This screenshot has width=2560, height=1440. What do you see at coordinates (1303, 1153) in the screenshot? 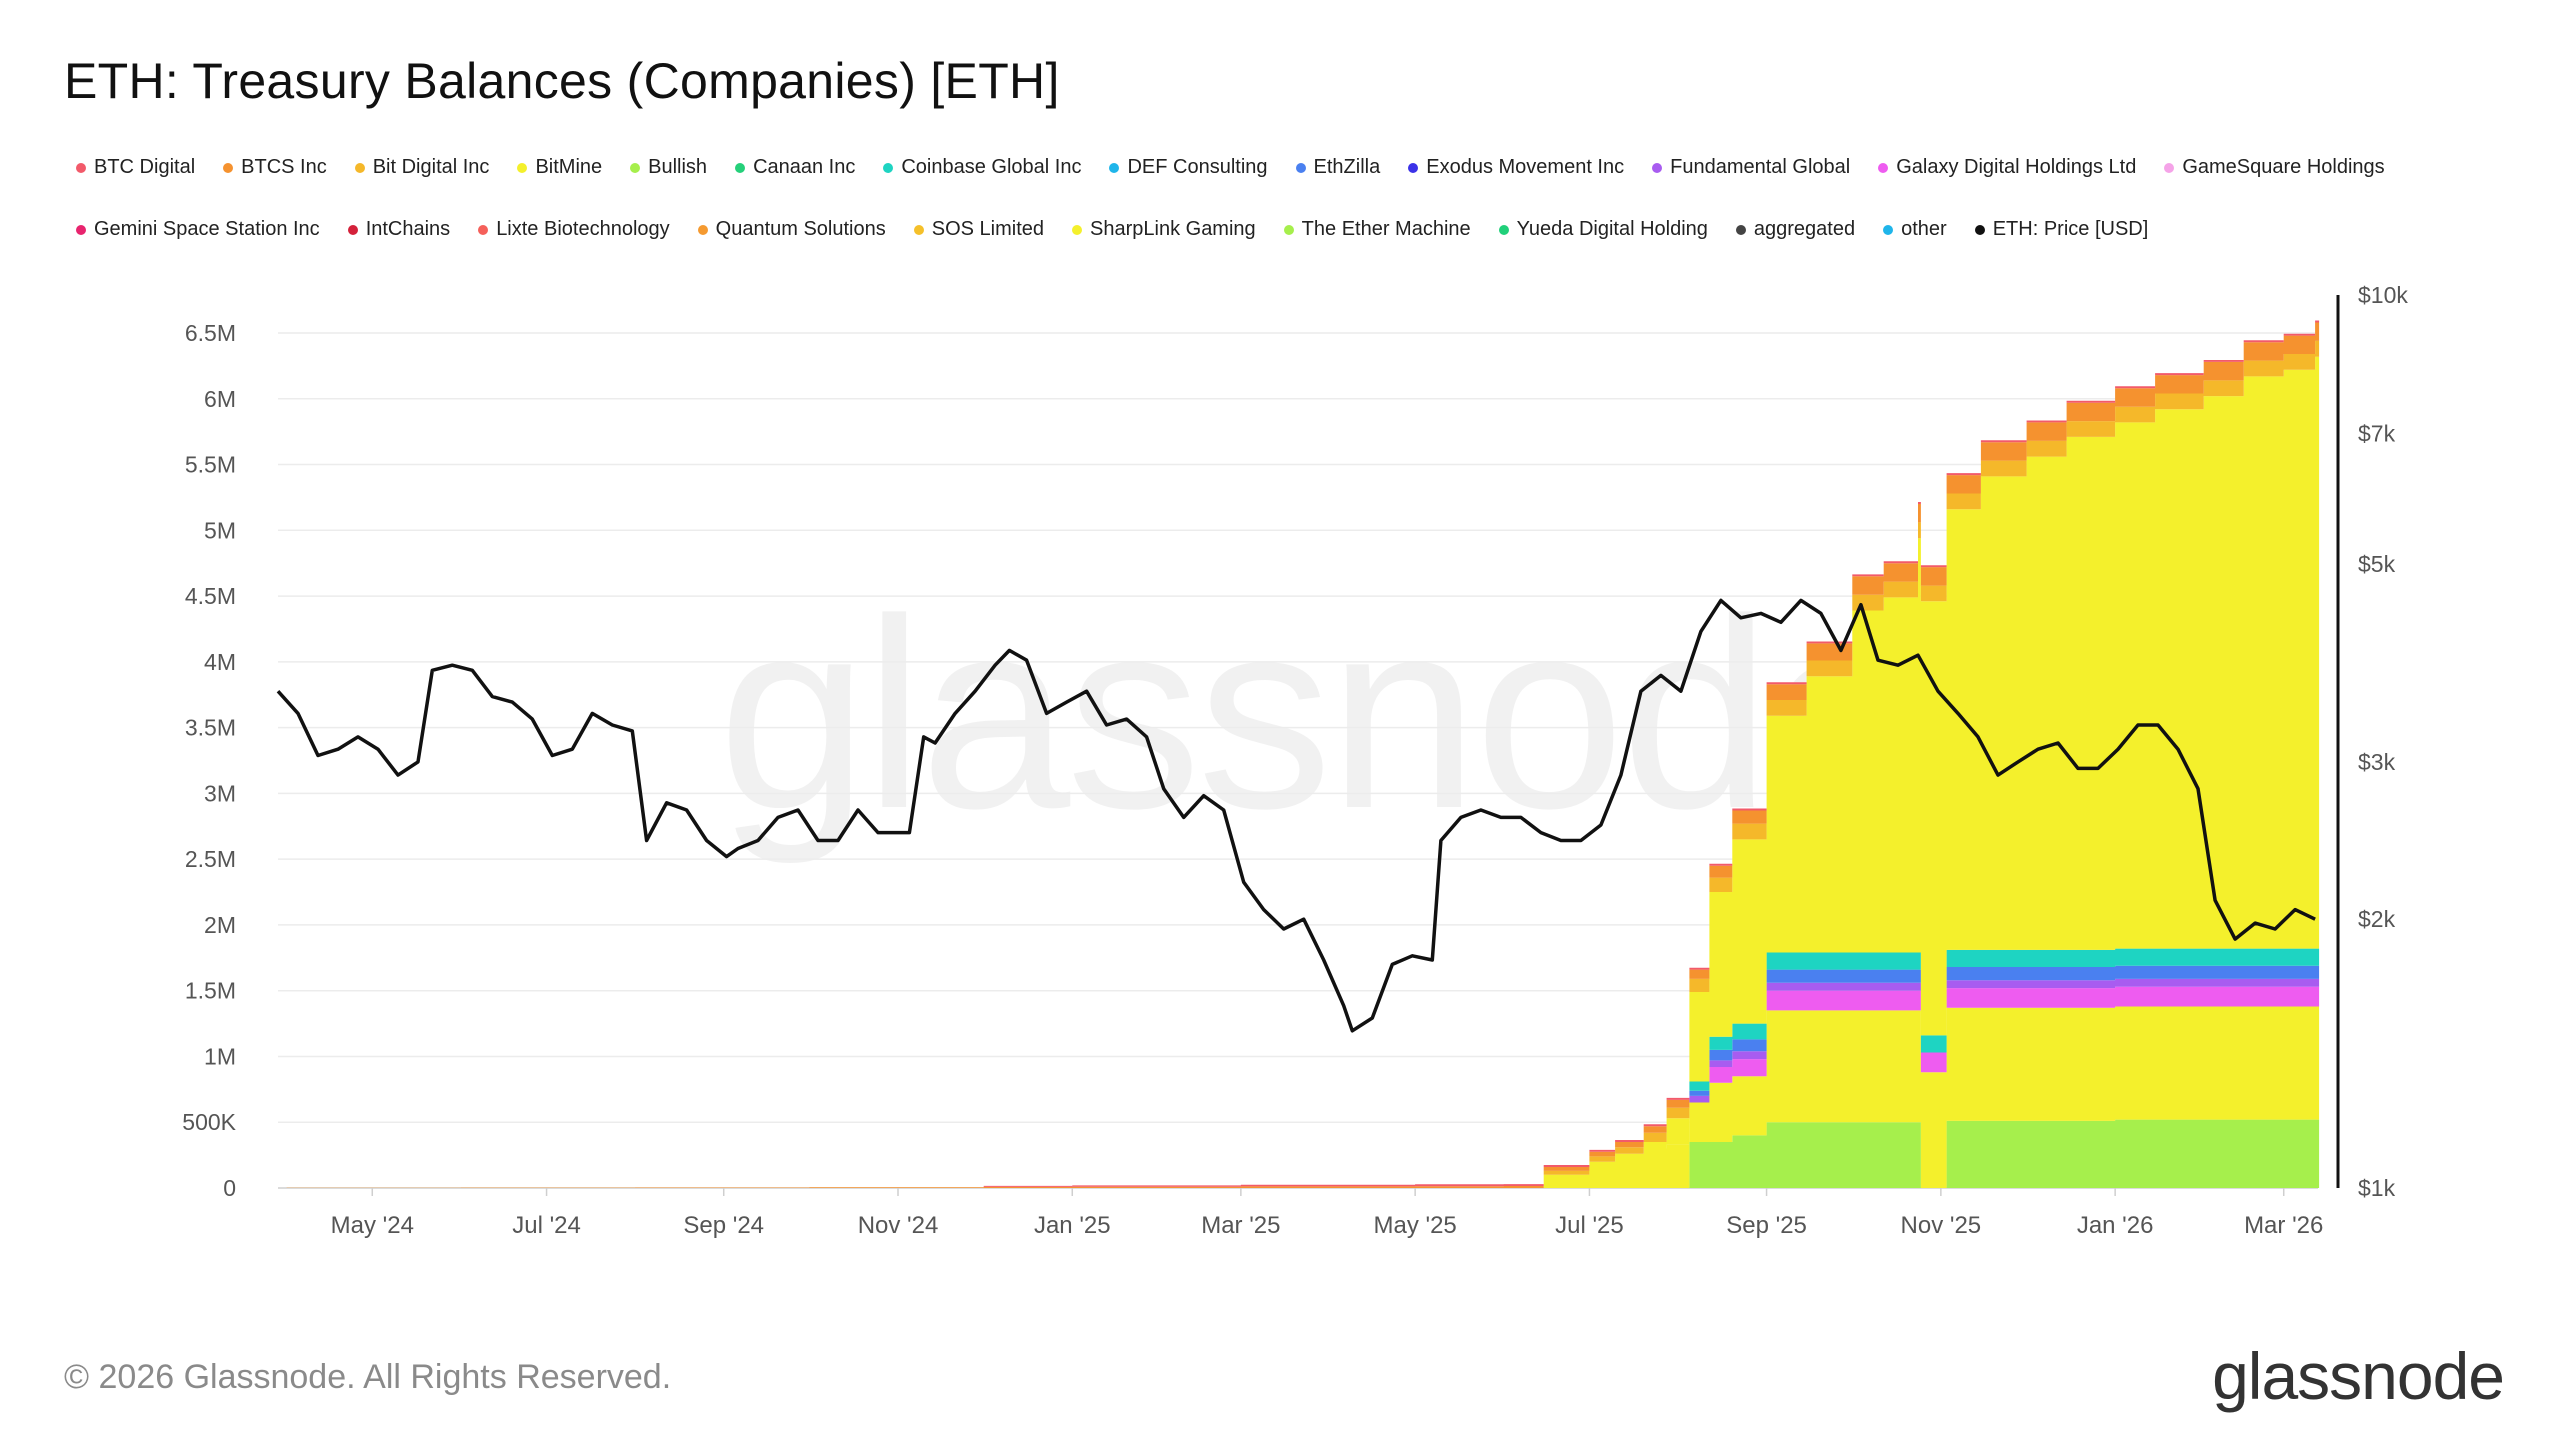
I see `area-the-ether-machine` at bounding box center [1303, 1153].